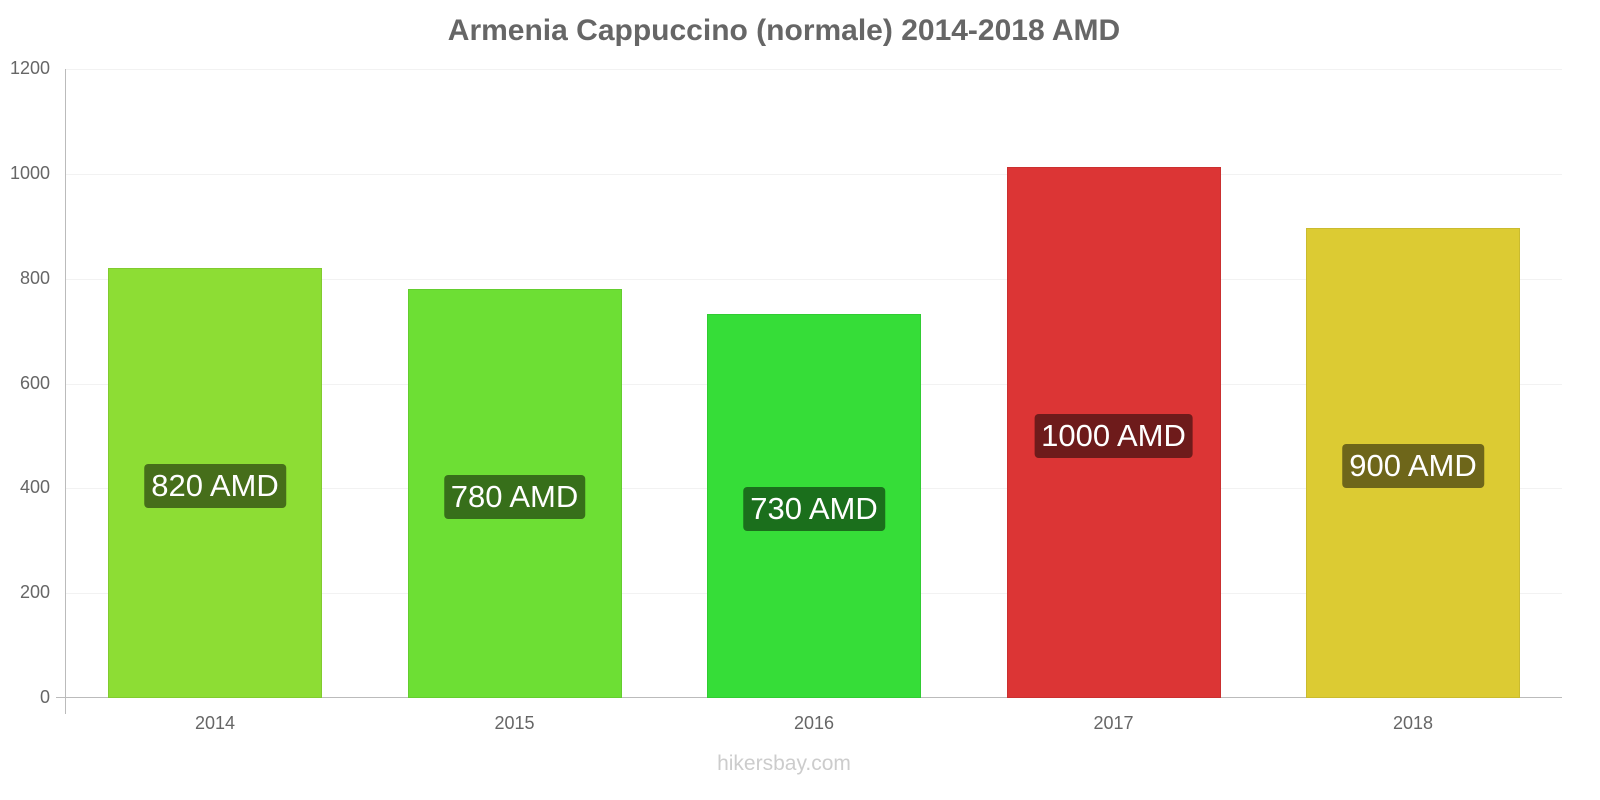 The width and height of the screenshot is (1600, 800). I want to click on bar-data-label: 1000 AMD, so click(1113, 435).